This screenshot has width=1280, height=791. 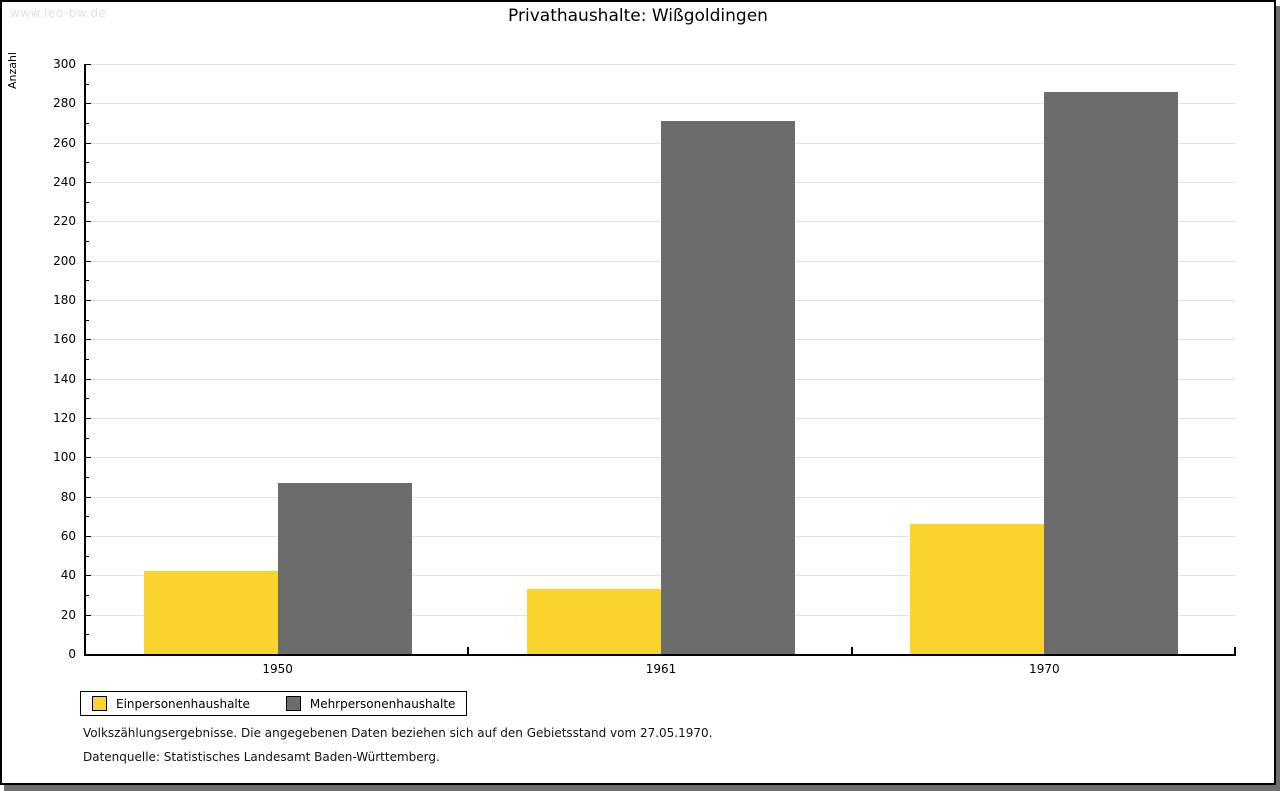 I want to click on y-tick-label: 280, so click(x=64, y=103).